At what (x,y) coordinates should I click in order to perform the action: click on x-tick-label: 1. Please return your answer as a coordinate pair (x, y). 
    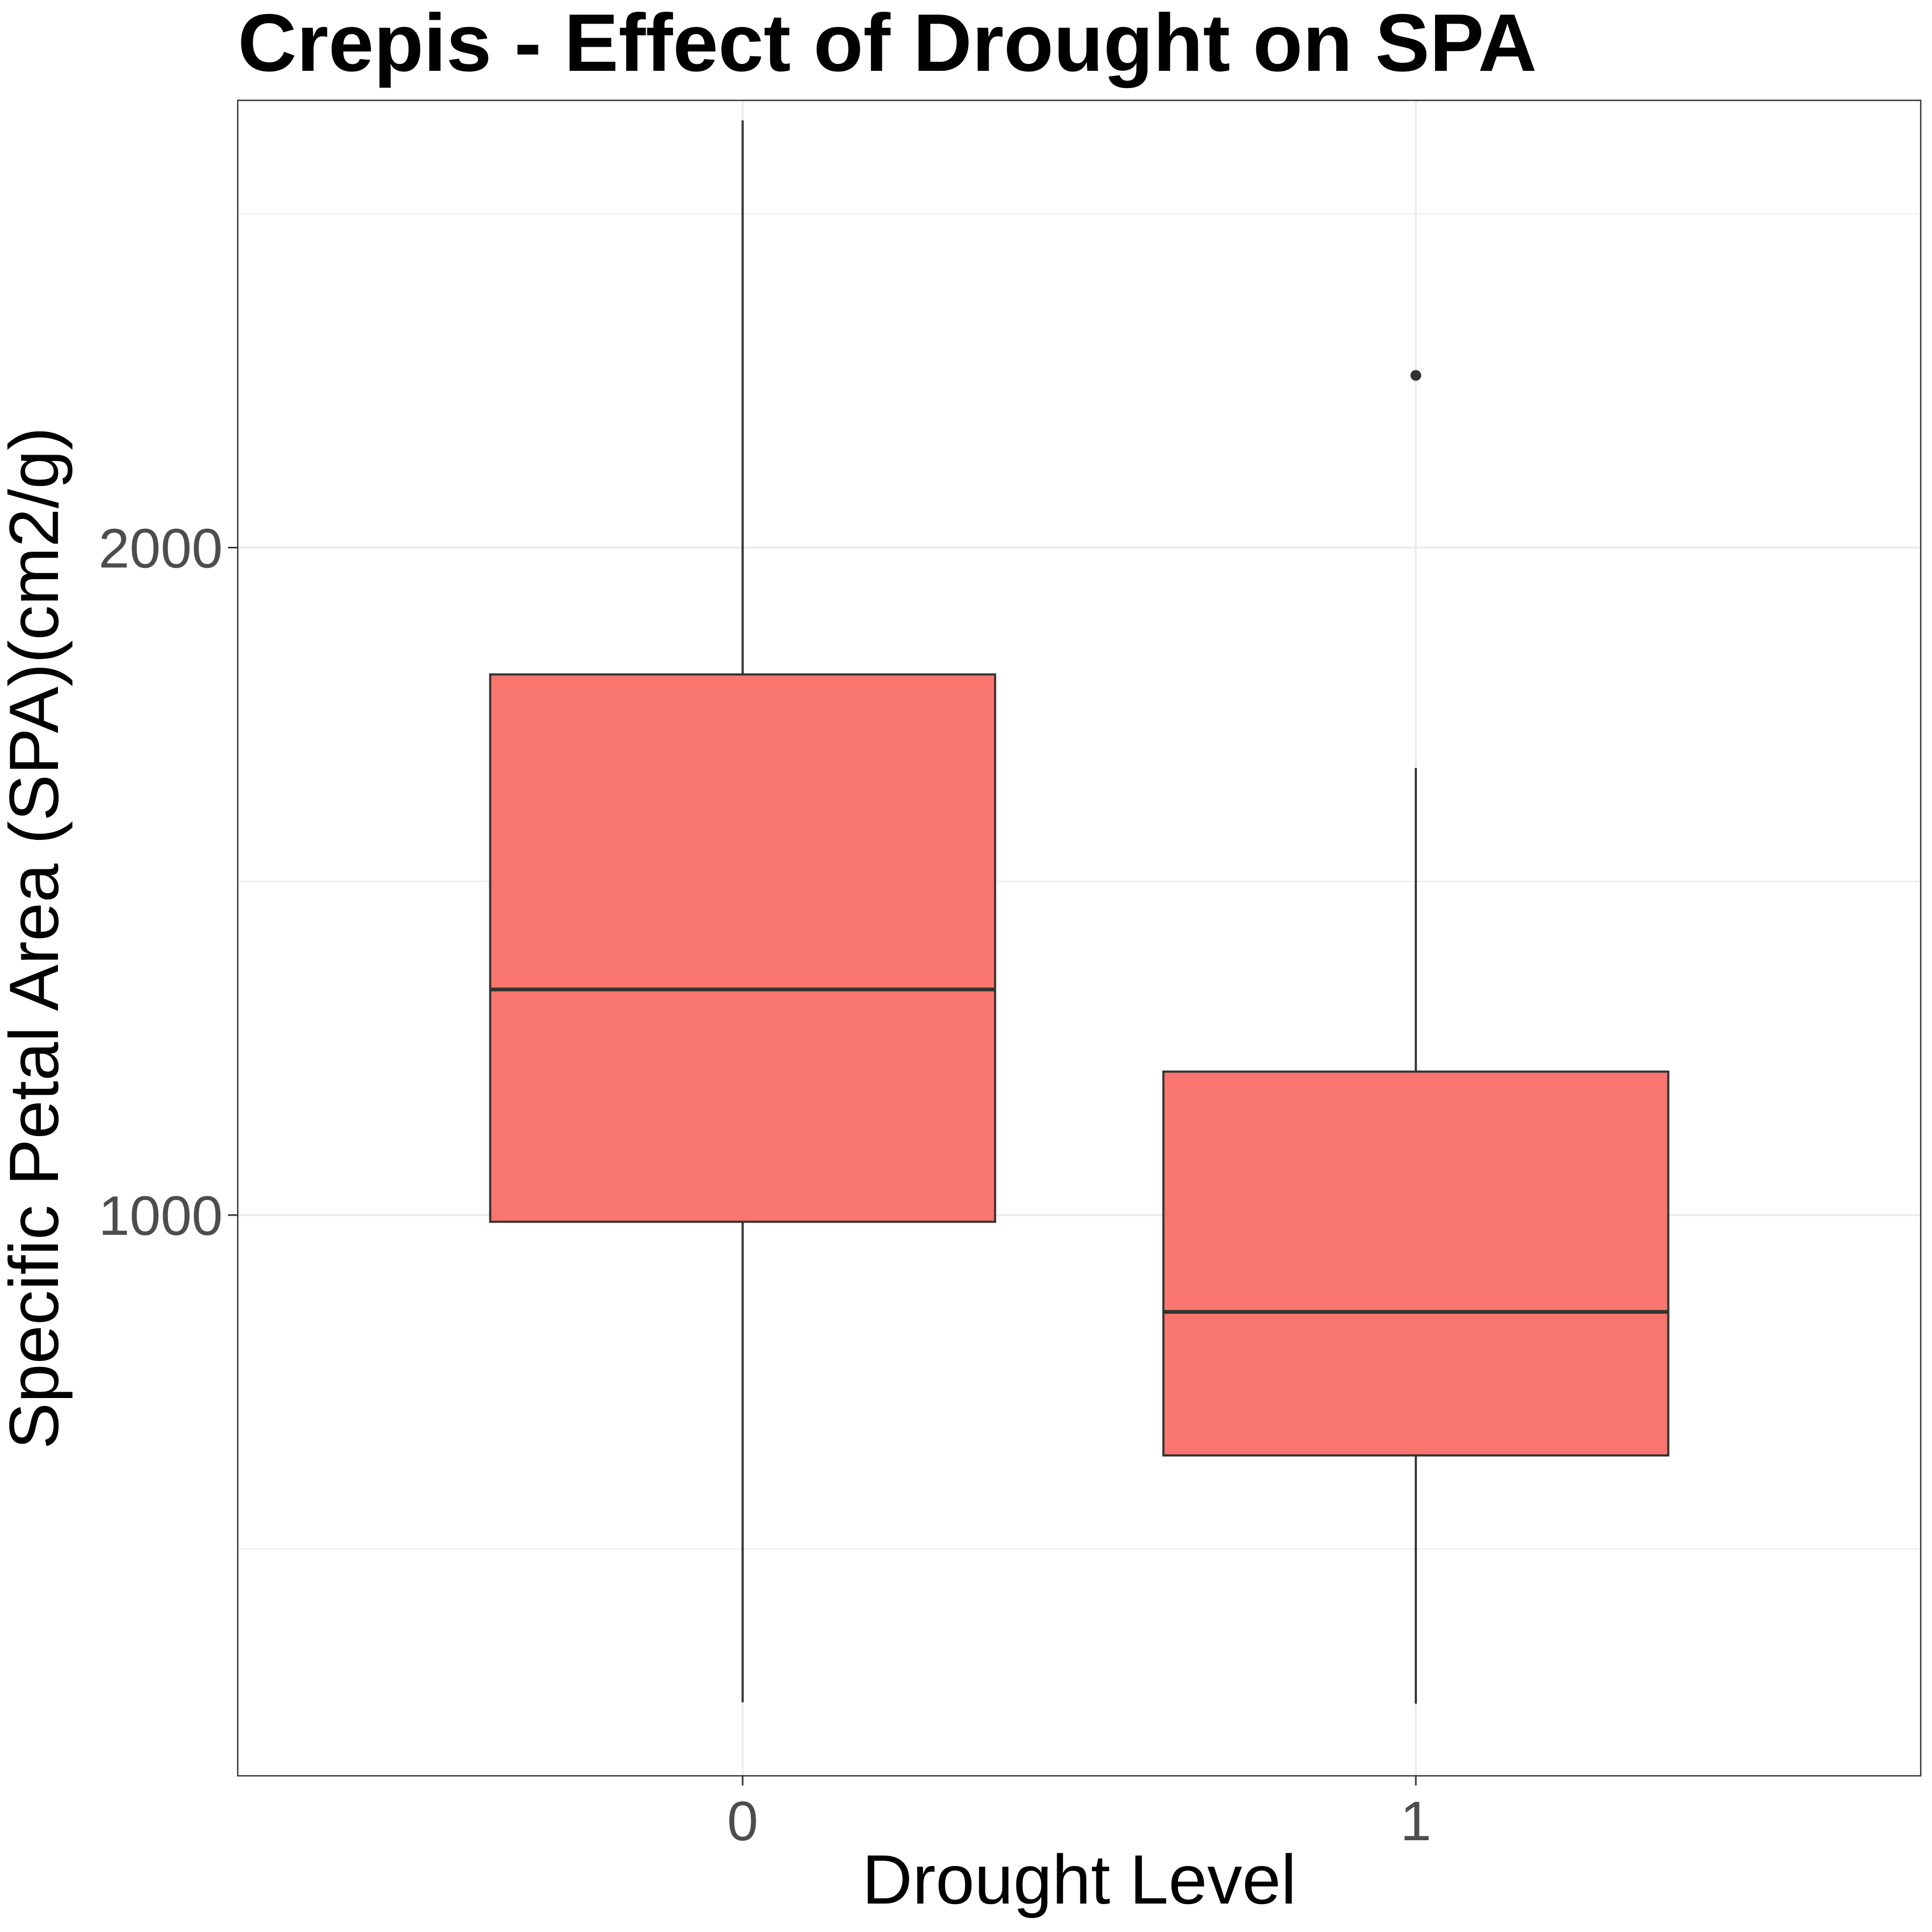
    Looking at the image, I should click on (1415, 1821).